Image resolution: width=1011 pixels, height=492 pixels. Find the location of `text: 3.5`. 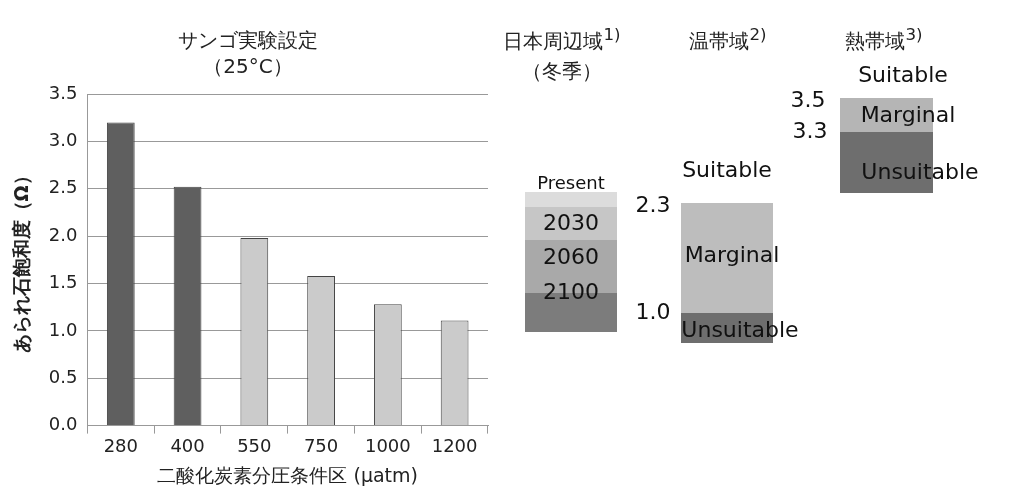

text: 3.5 is located at coordinates (808, 99).